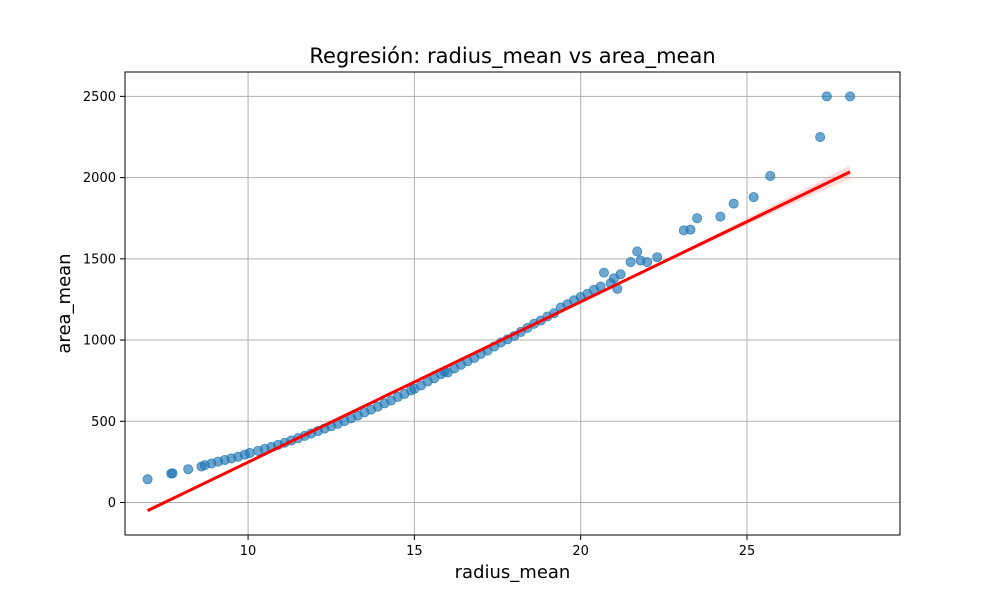  Describe the element at coordinates (103, 422) in the screenshot. I see `y-tick-label: 500` at that location.